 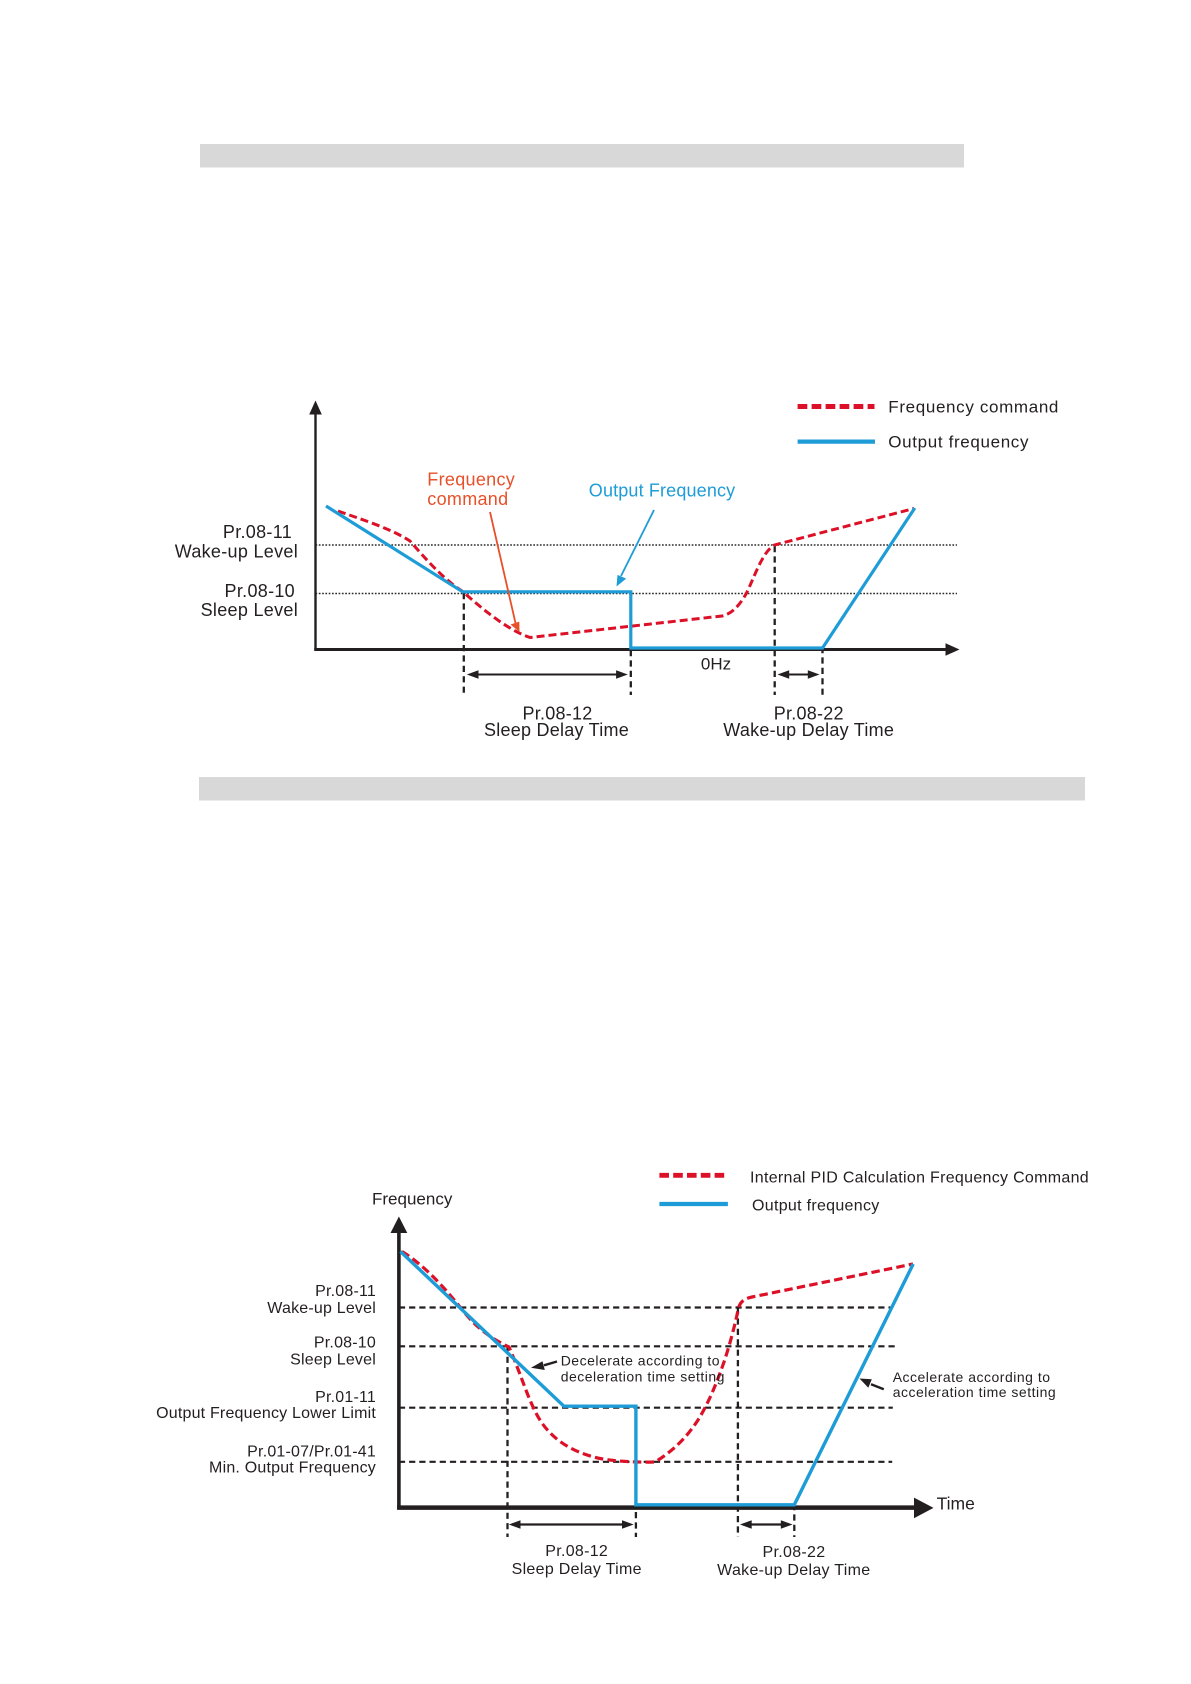 I want to click on svg-text: Decelerate according to, so click(x=640, y=1361).